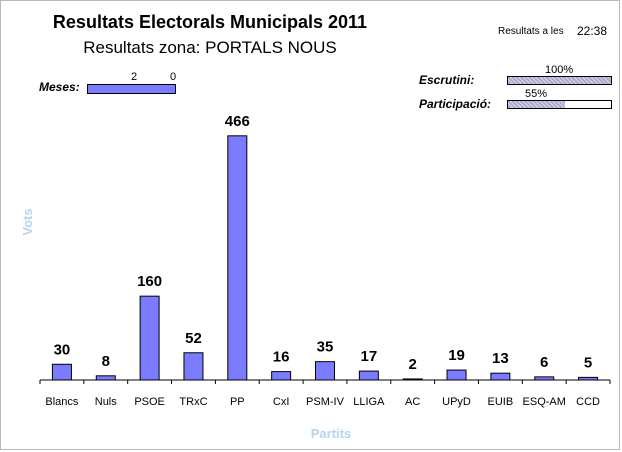 The image size is (622, 452). What do you see at coordinates (210, 47) in the screenshot?
I see `chart-subtitle: Resultats zona: PORTALS NOUS` at bounding box center [210, 47].